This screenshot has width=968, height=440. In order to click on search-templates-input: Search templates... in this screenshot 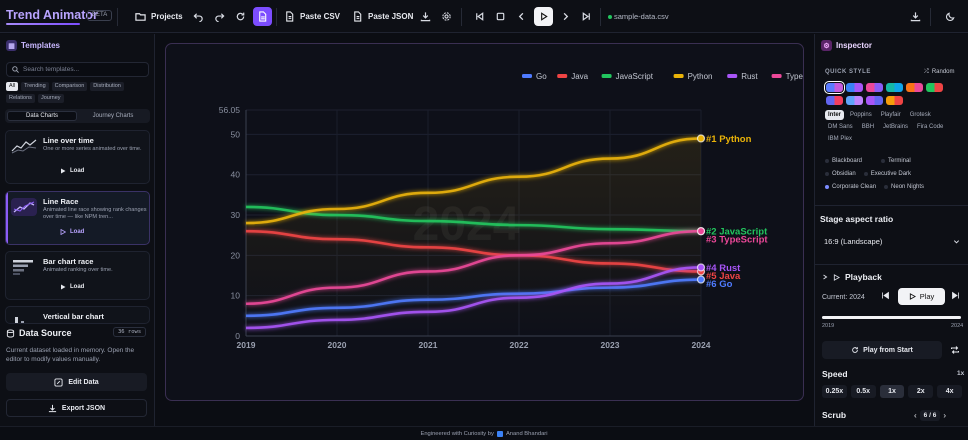, I will do `click(77, 69)`.